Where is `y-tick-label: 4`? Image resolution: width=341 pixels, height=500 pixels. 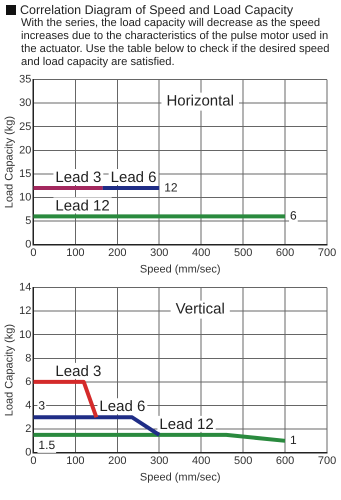
y-tick-label: 4 is located at coordinates (28, 405).